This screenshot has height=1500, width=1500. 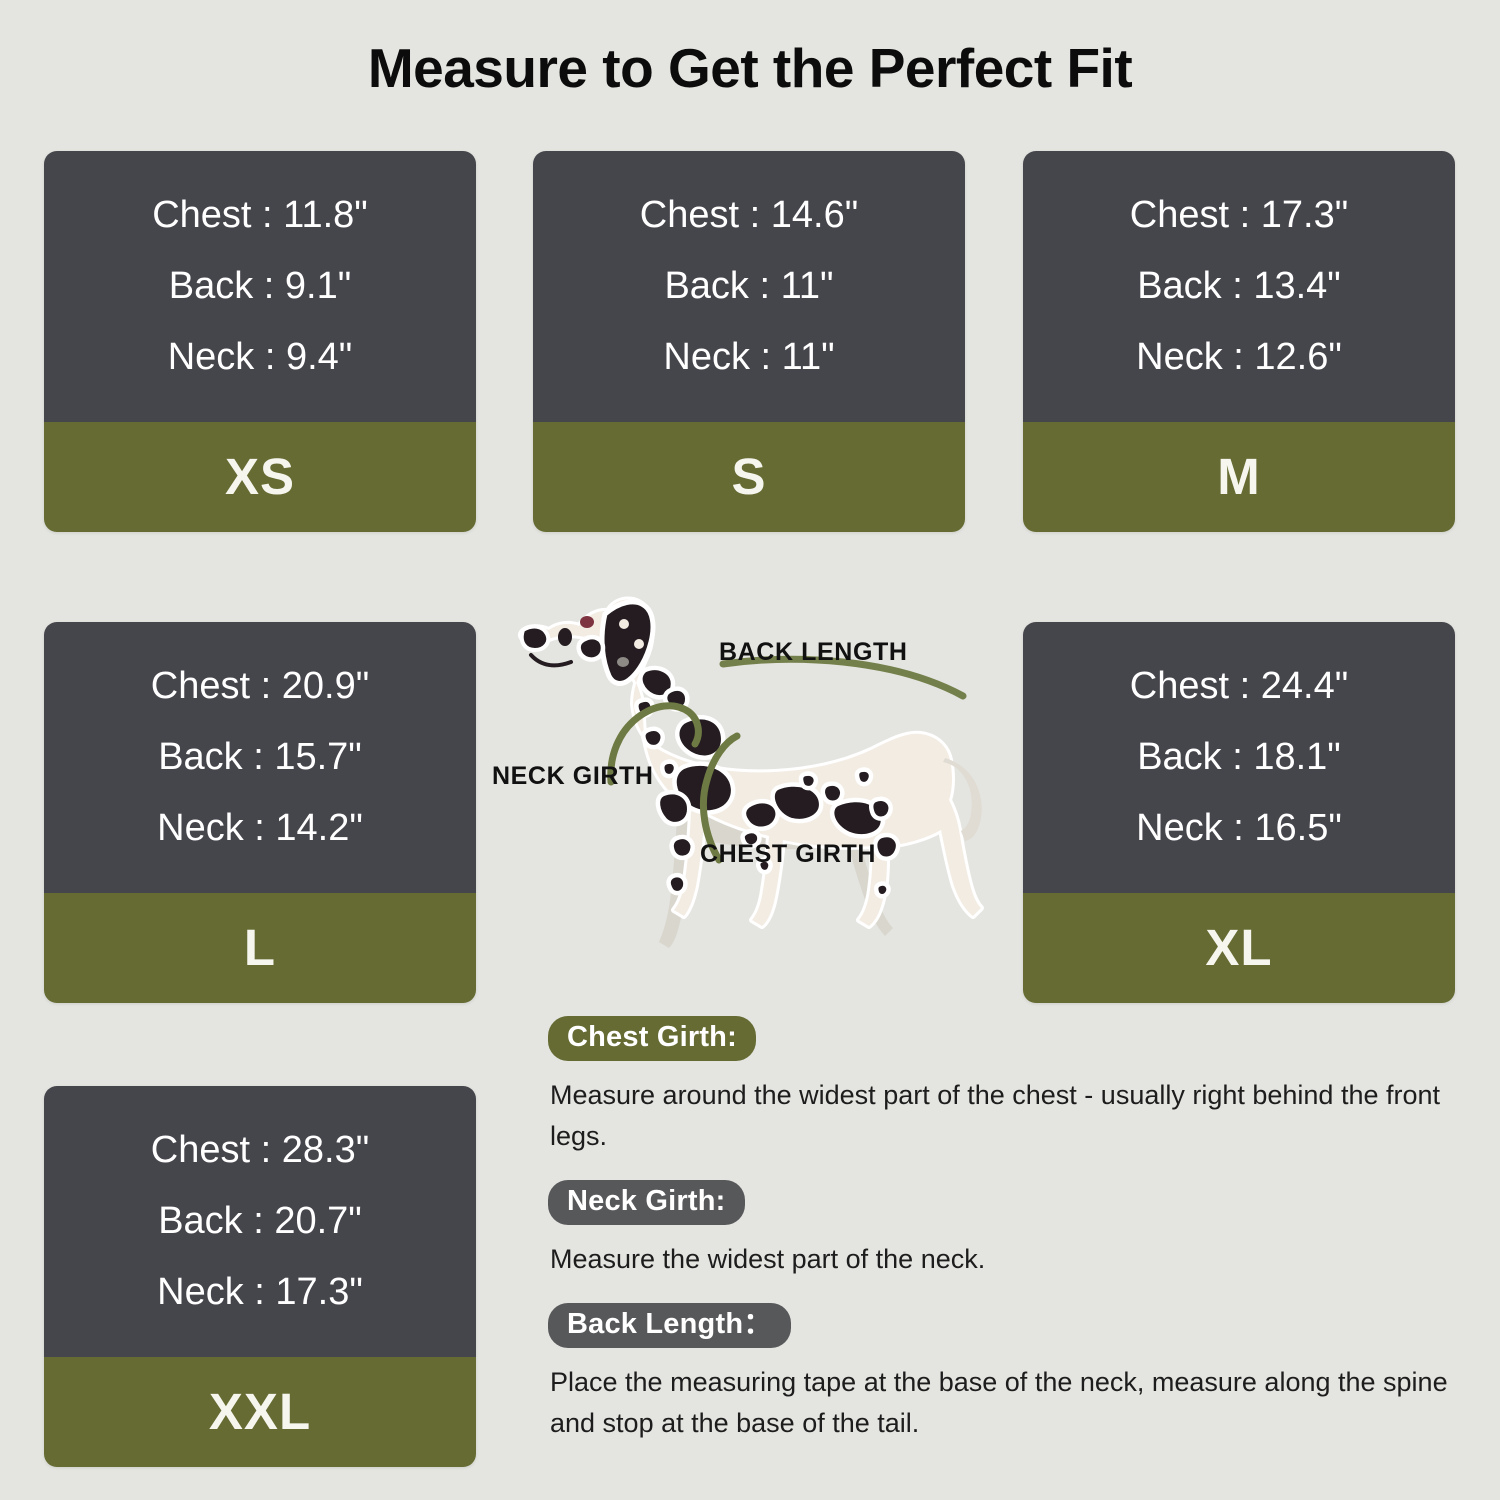 I want to click on size-label-banner: XXL, so click(x=260, y=1411).